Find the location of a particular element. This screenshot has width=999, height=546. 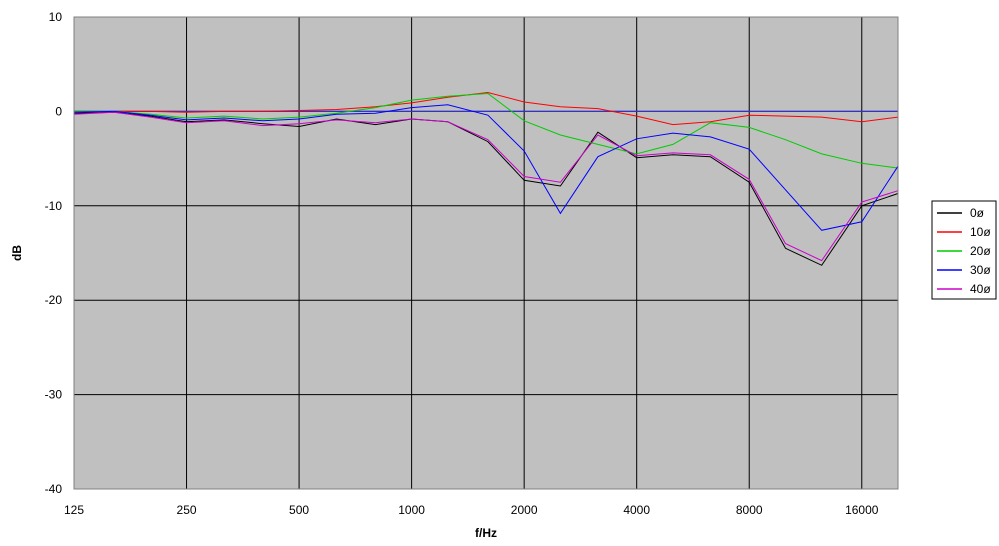

x-axis-label: f/Hz is located at coordinates (486, 533).